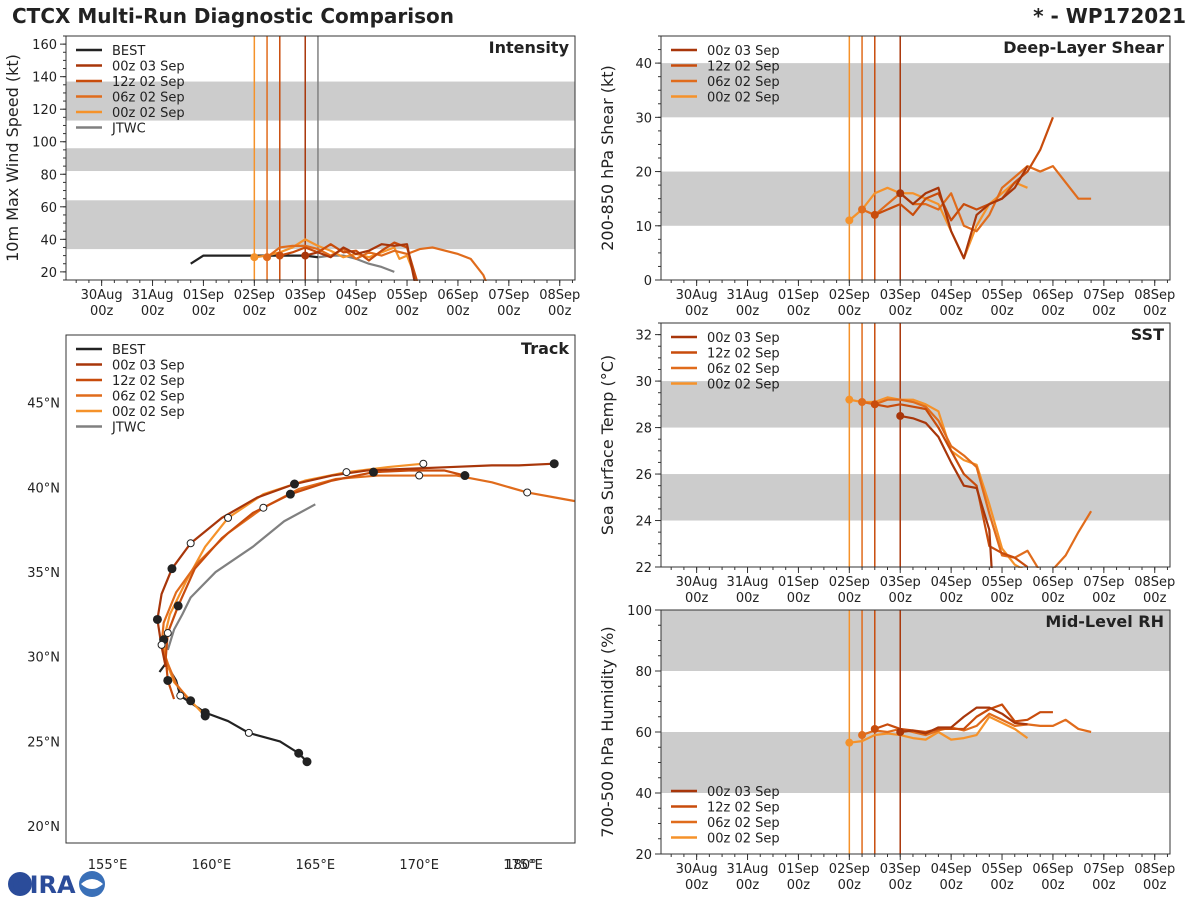 This screenshot has width=1200, height=904. Describe the element at coordinates (108, 865) in the screenshot. I see `x-tick-label: 155°E` at that location.